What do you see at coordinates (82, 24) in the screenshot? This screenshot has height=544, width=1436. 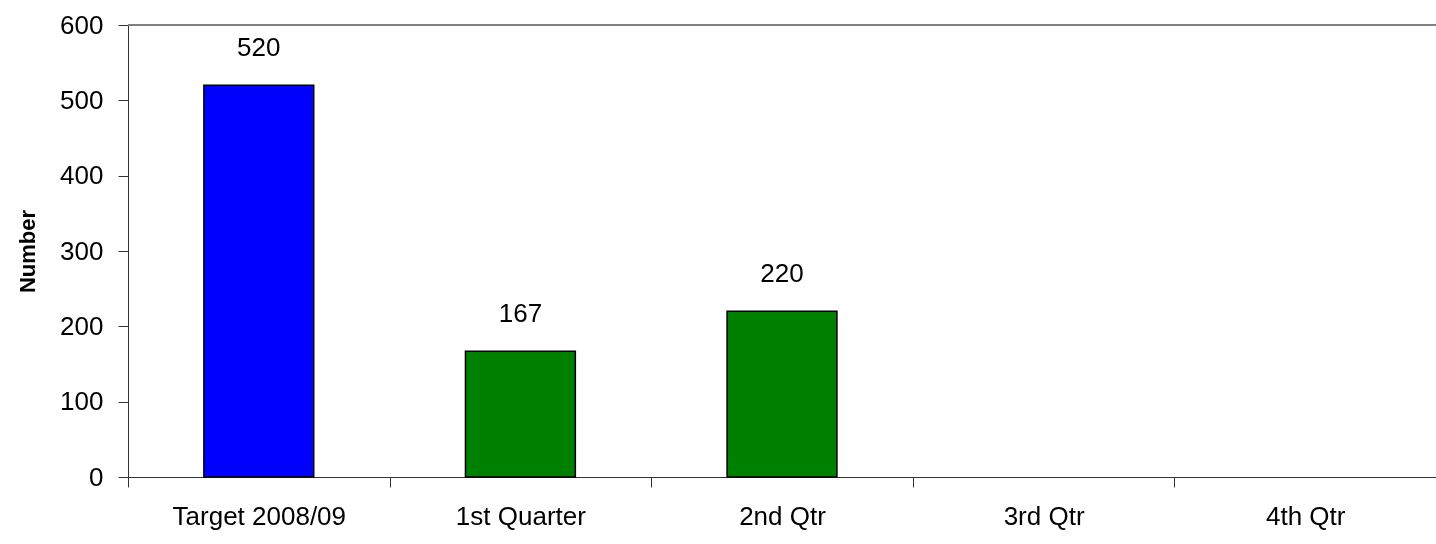 I see `y-tick-label: 600` at bounding box center [82, 24].